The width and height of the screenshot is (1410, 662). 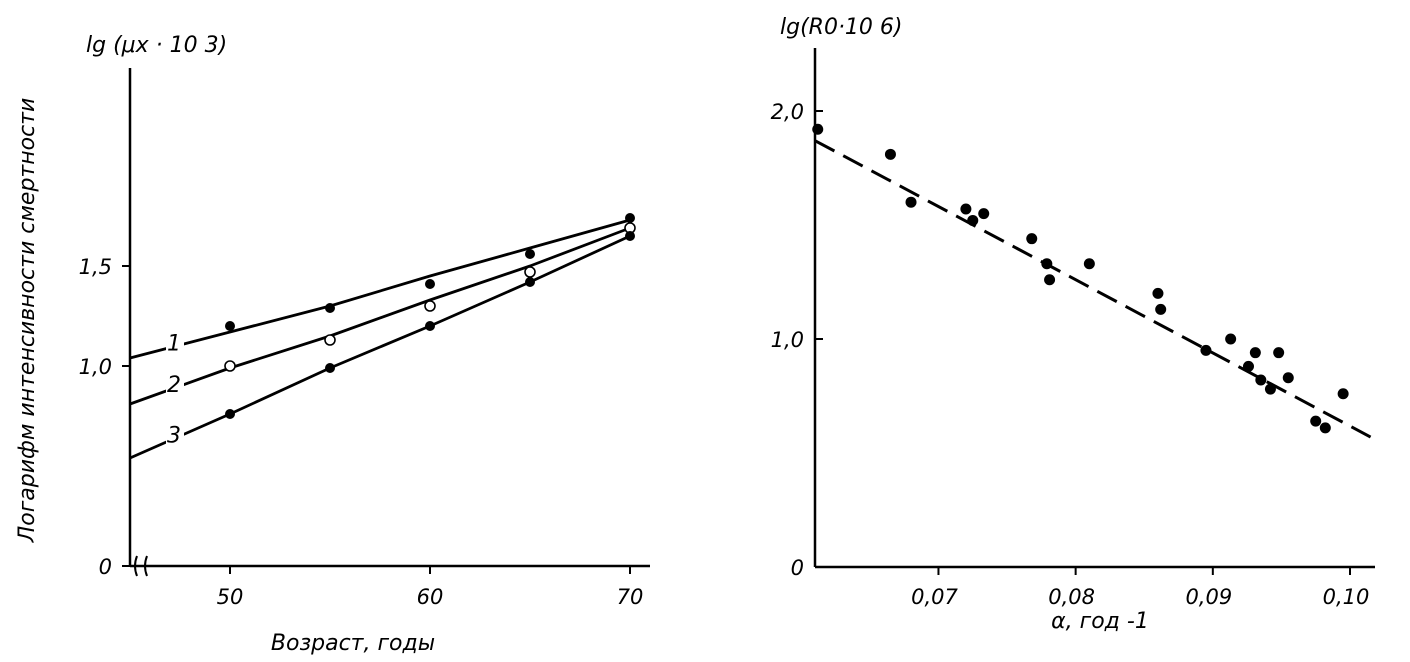 I want to click on left-y-tick-label: 1,5, so click(x=95, y=267).